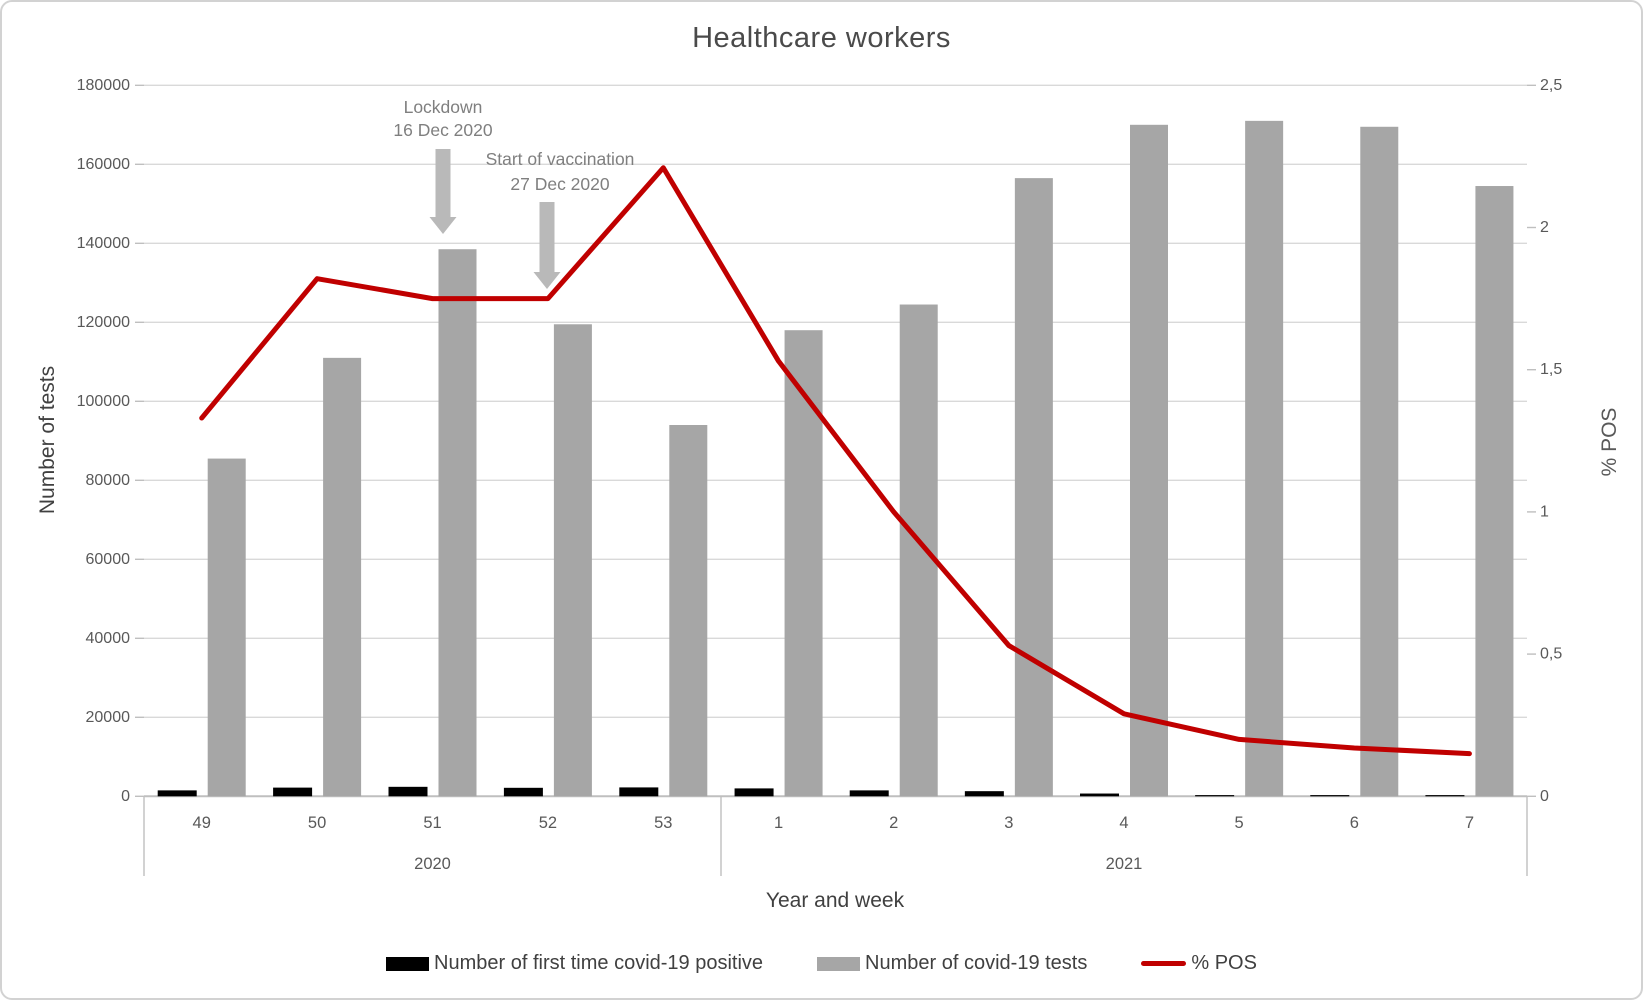 The height and width of the screenshot is (1000, 1643). What do you see at coordinates (1008, 823) in the screenshot?
I see `week-label: 3` at bounding box center [1008, 823].